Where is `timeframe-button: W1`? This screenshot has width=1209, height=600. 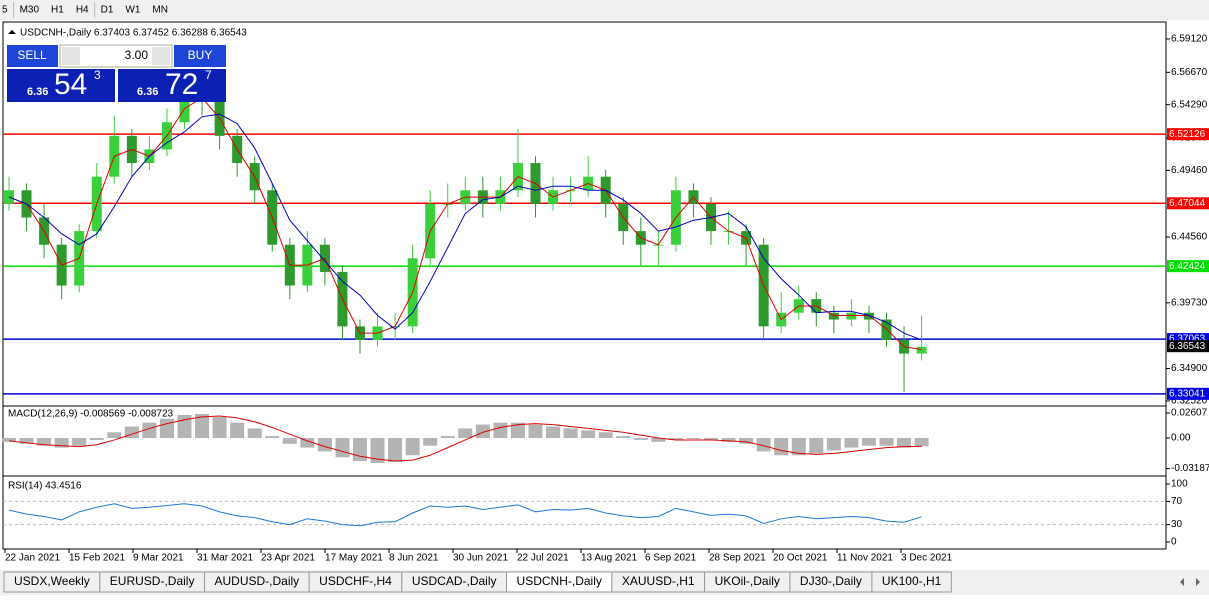 timeframe-button: W1 is located at coordinates (132, 10).